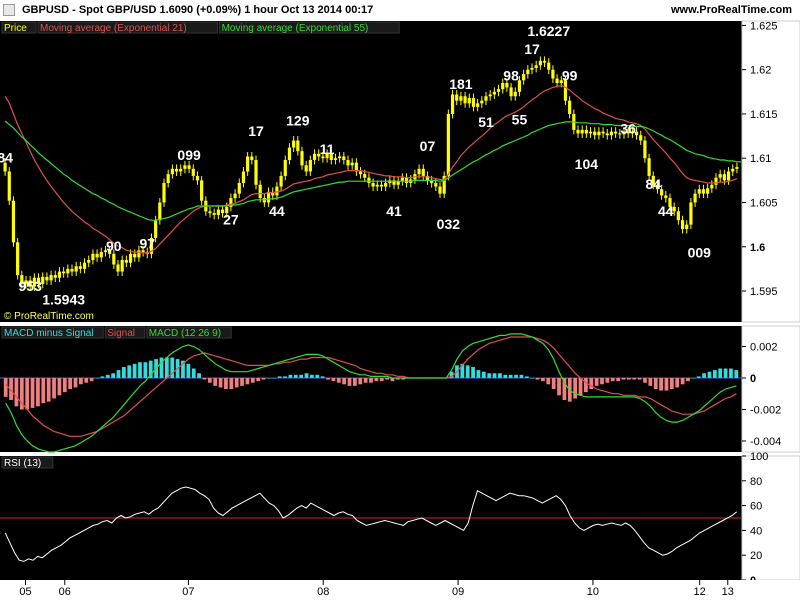  I want to click on x-tick-label: 13, so click(728, 592).